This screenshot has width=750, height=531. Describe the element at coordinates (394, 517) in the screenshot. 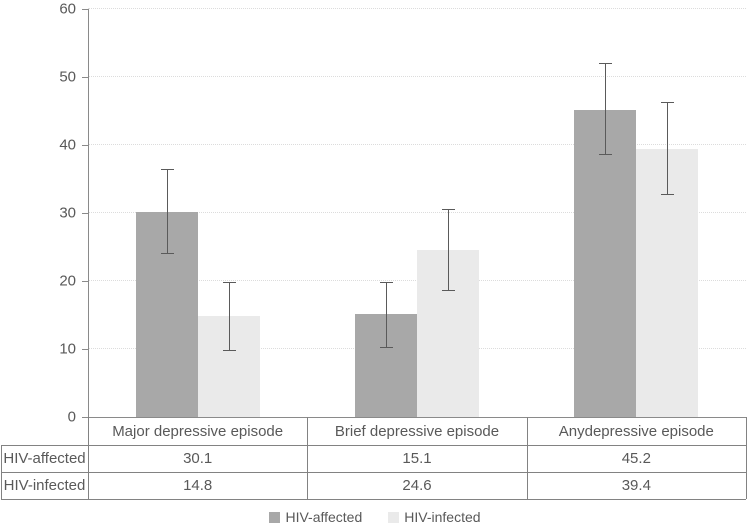

I see `legend-swatch-hiv-infected-icon` at that location.